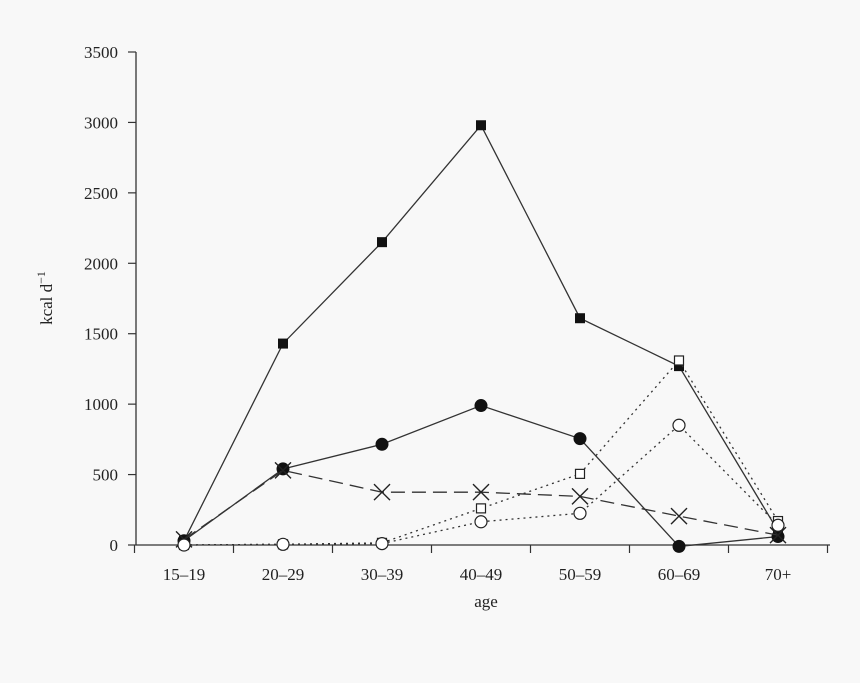 The width and height of the screenshot is (860, 683). I want to click on y-tick-label: 2500, so click(101, 193).